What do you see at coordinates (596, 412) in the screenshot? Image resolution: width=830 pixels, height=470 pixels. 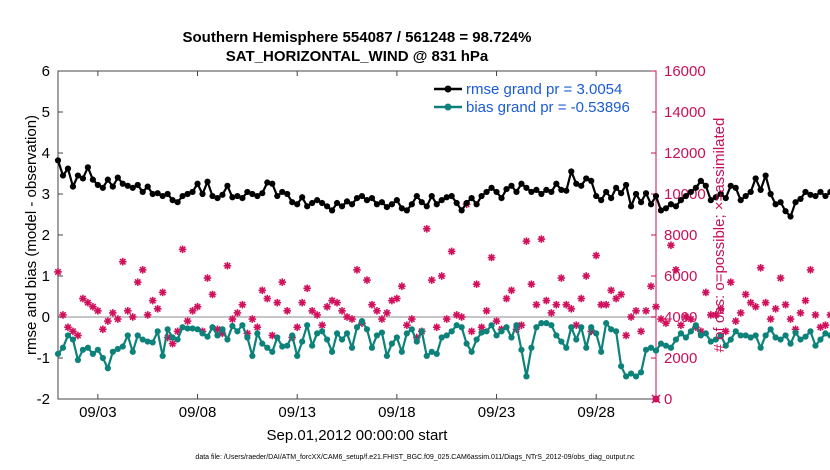 I see `x-tick-label: 09/28` at bounding box center [596, 412].